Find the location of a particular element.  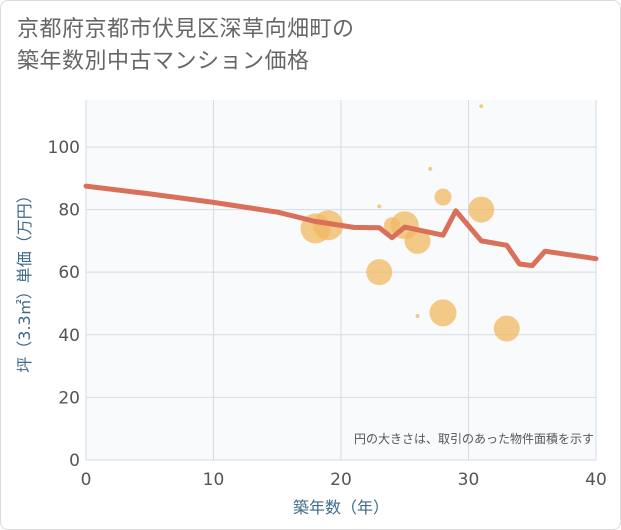

x-tick-label: 0 is located at coordinates (86, 480).